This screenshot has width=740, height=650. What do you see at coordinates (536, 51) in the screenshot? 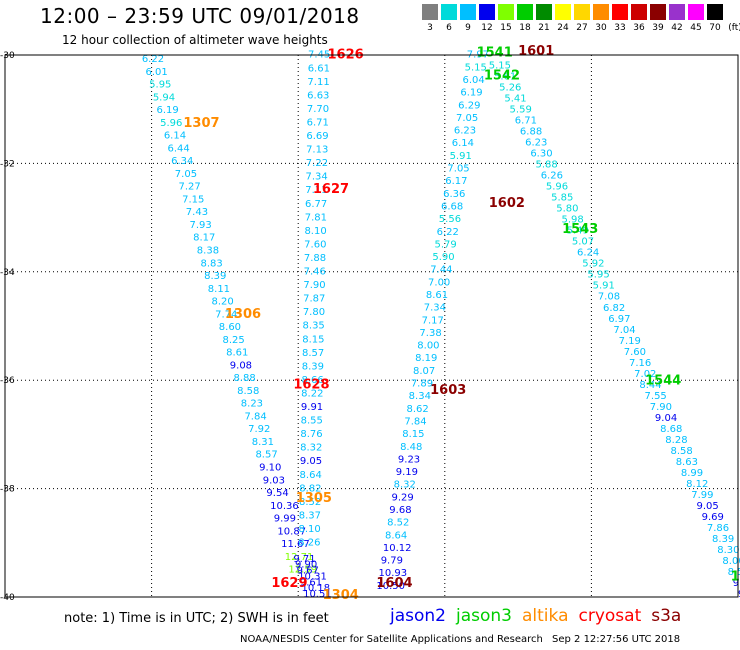
I see `pass-time-label: 1601` at bounding box center [536, 51].